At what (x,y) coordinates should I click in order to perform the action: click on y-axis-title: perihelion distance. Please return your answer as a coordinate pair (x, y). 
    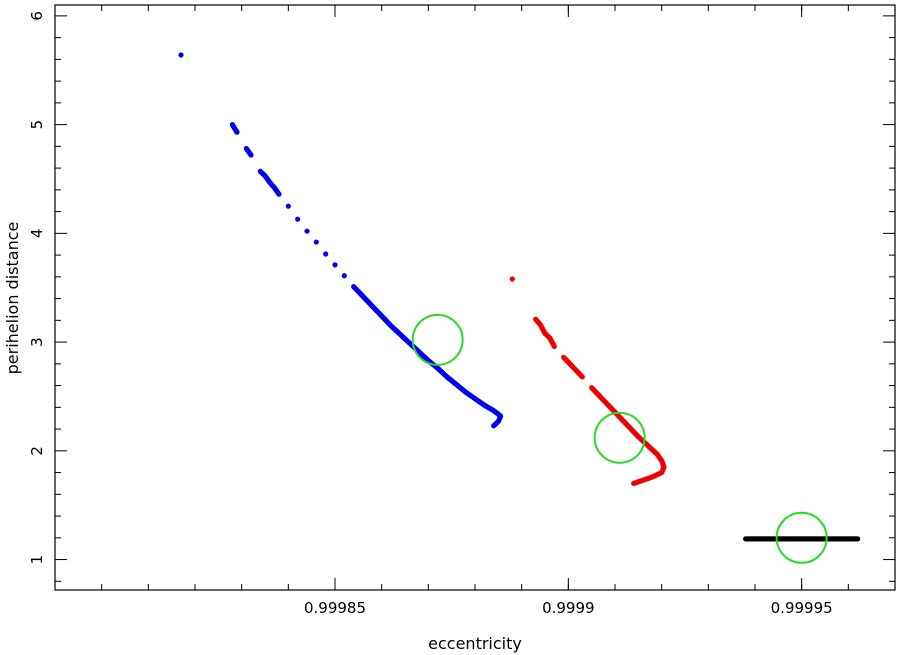
    Looking at the image, I should click on (12, 298).